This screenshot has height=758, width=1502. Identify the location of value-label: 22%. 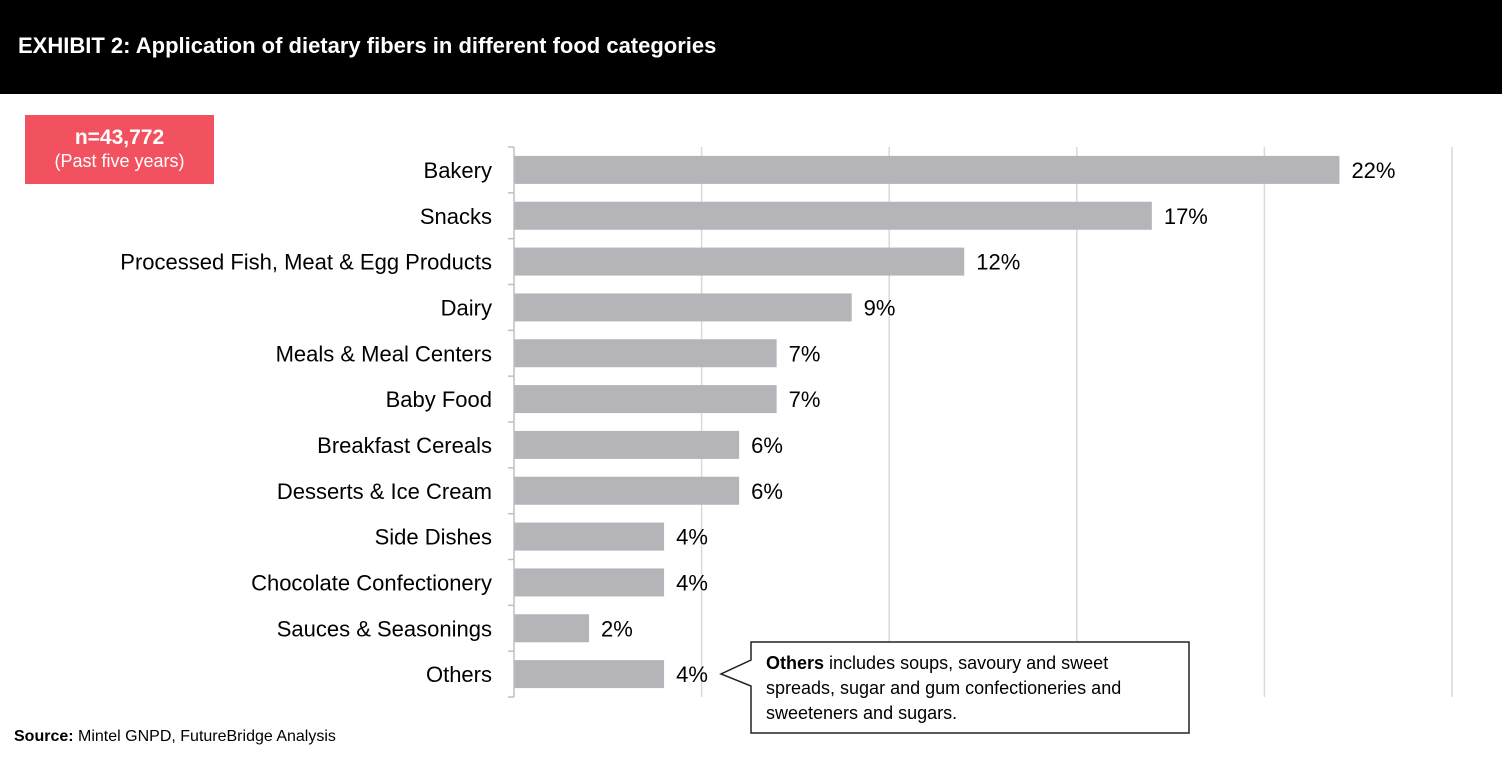
(1373, 170).